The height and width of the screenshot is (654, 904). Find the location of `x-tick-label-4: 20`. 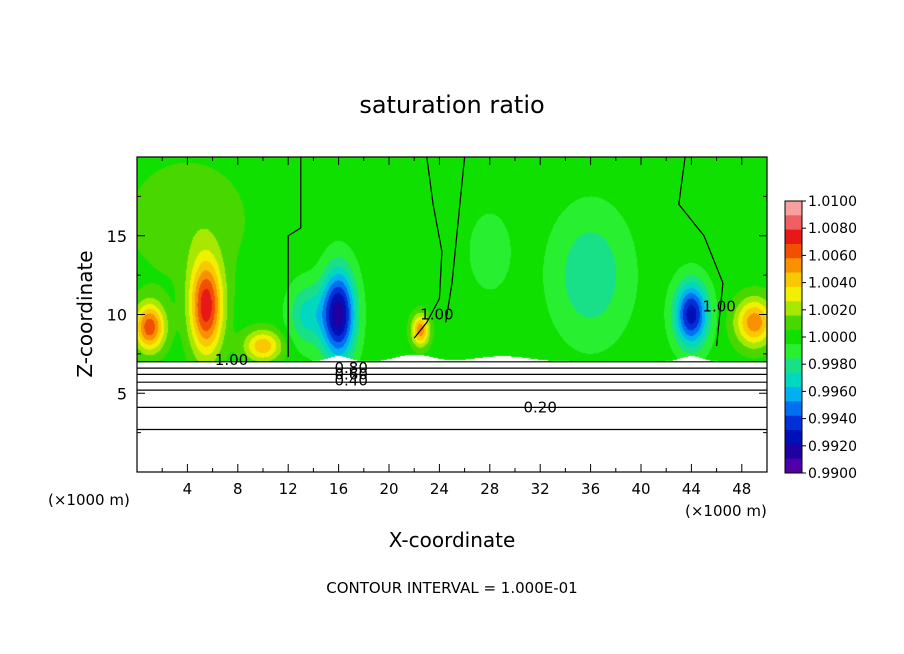

x-tick-label-4: 20 is located at coordinates (388, 489).